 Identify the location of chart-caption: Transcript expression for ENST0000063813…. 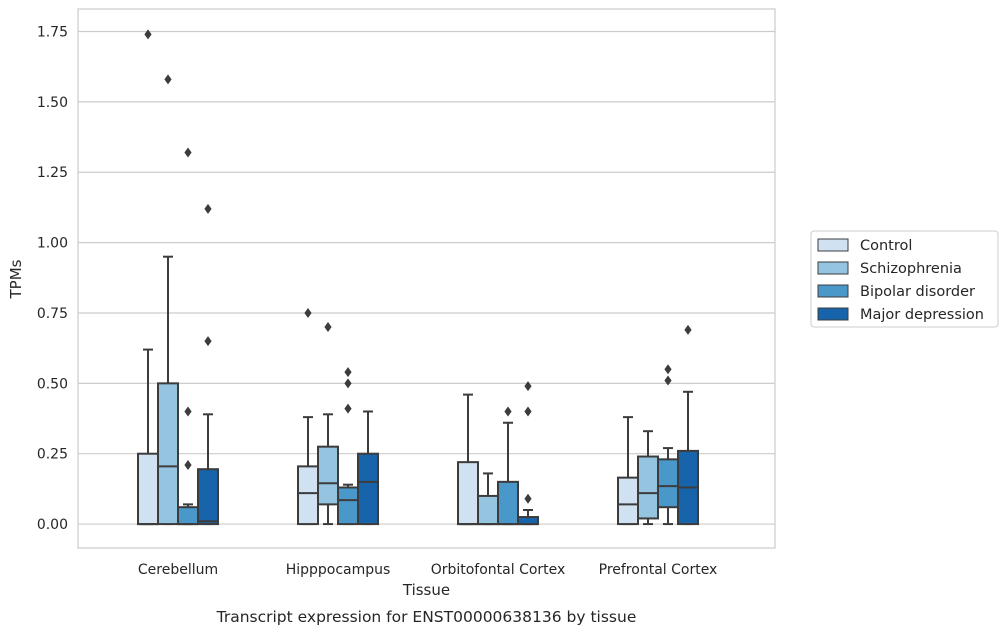
(426, 617).